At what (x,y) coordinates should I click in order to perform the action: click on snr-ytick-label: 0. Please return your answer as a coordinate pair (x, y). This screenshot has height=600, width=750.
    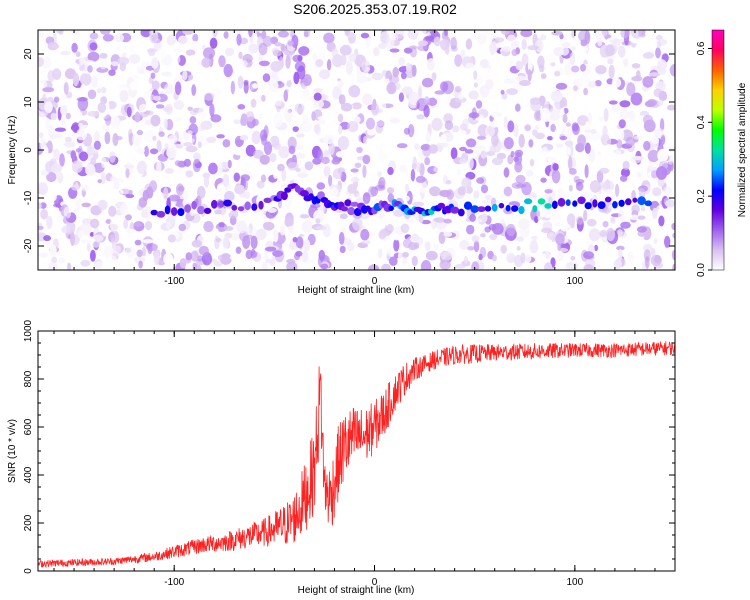
    Looking at the image, I should click on (28, 571).